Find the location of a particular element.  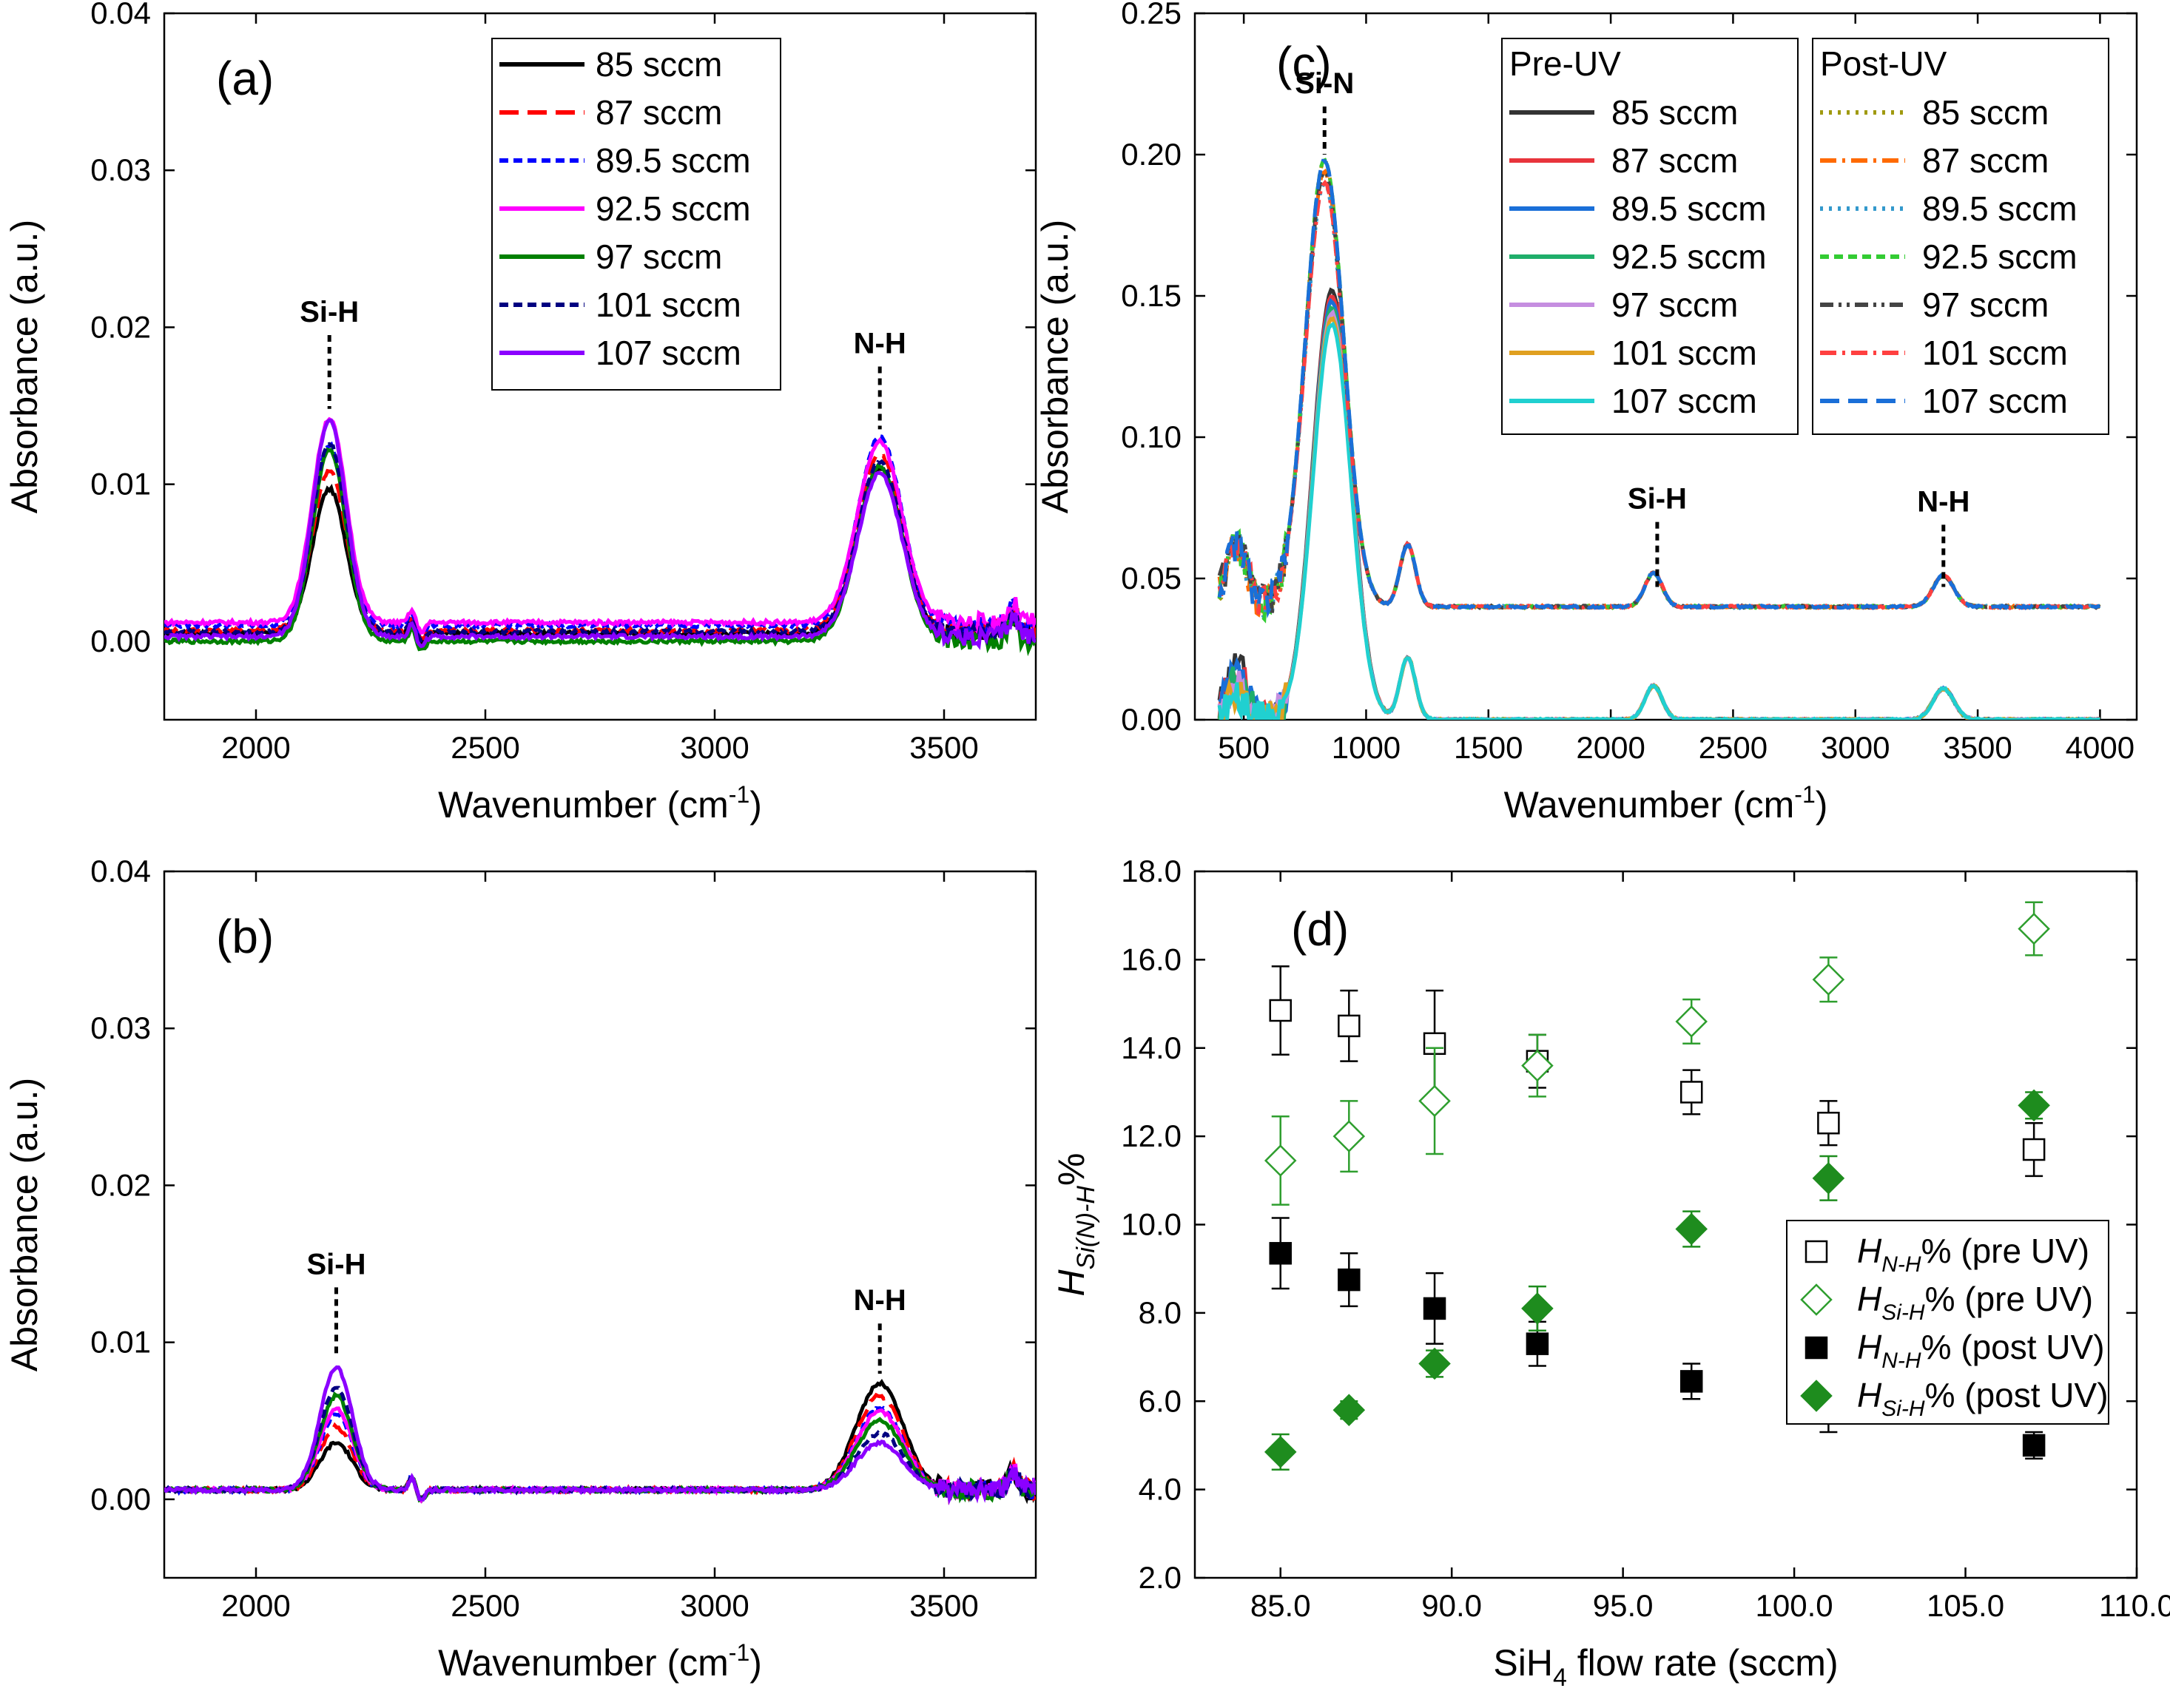

legend-label: 92.5 sccm is located at coordinates (673, 209).